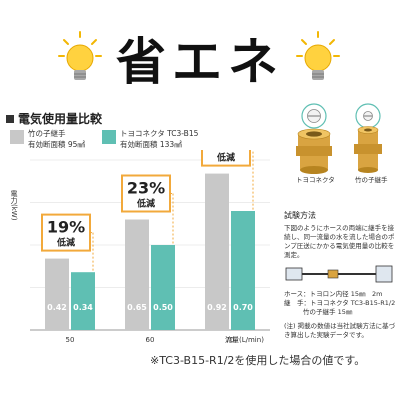 Image resolution: width=400 pixels, height=400 pixels. I want to click on reduction-percent: 19%, so click(66, 227).